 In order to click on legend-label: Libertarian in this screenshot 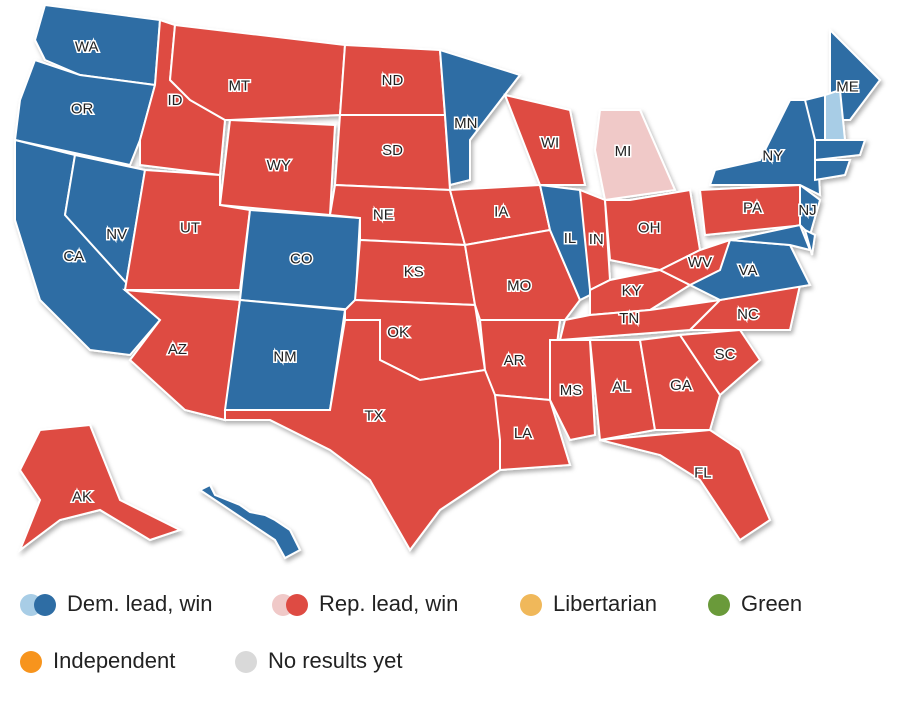, I will do `click(605, 603)`.